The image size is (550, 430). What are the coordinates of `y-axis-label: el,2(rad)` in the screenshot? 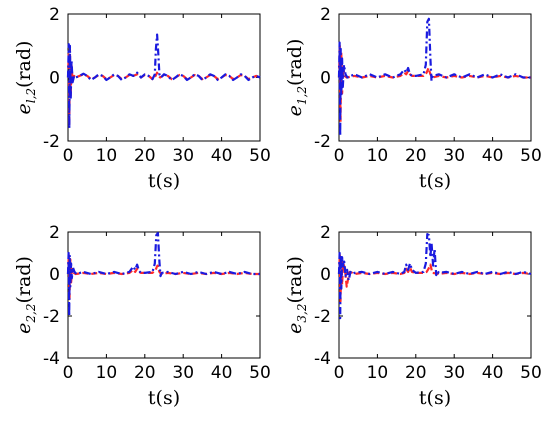 It's located at (25, 78).